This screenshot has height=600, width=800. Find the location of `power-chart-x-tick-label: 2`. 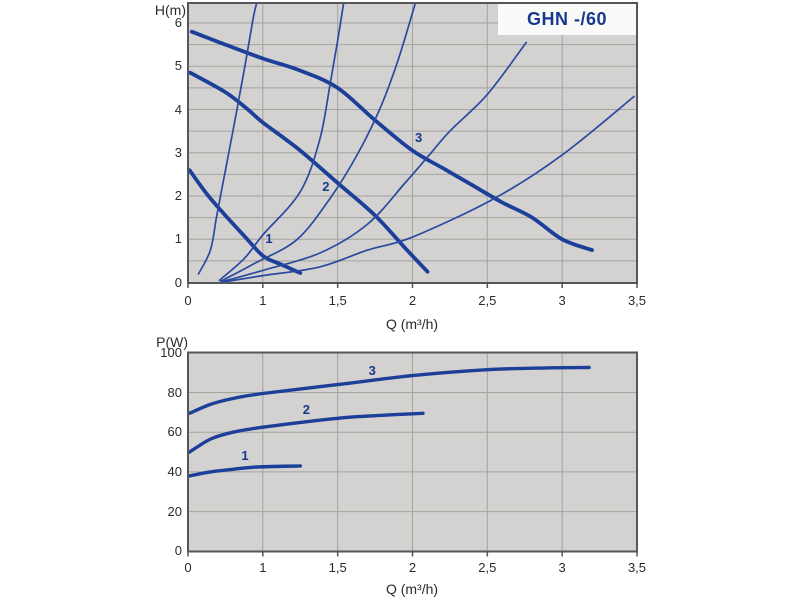

power-chart-x-tick-label: 2 is located at coordinates (412, 567).